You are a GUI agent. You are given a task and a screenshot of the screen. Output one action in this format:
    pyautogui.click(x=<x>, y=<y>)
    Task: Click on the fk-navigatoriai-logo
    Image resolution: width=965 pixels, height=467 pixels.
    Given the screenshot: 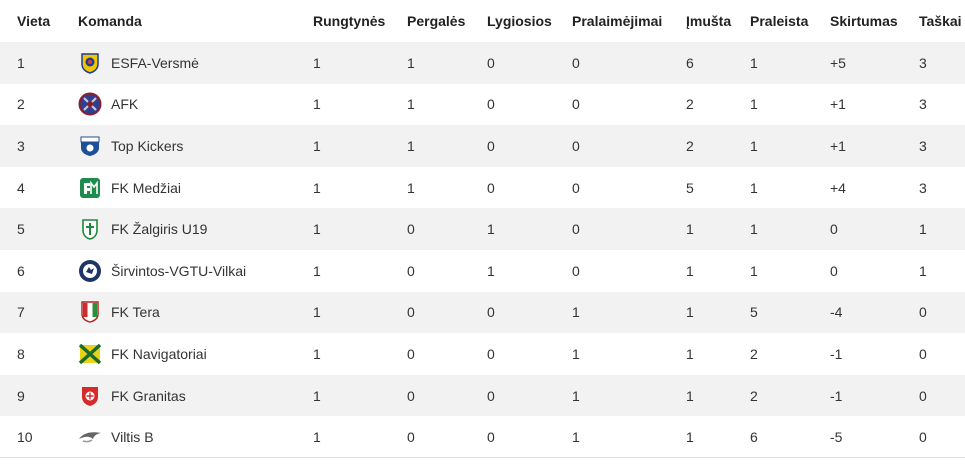 What is the action you would take?
    pyautogui.click(x=90, y=354)
    